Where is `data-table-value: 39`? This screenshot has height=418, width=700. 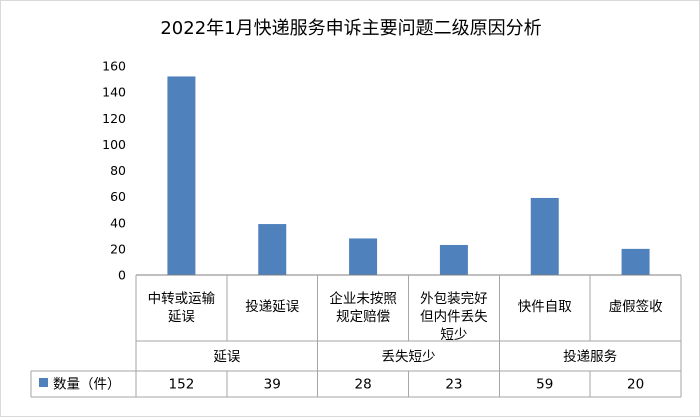
data-table-value: 39 is located at coordinates (272, 385).